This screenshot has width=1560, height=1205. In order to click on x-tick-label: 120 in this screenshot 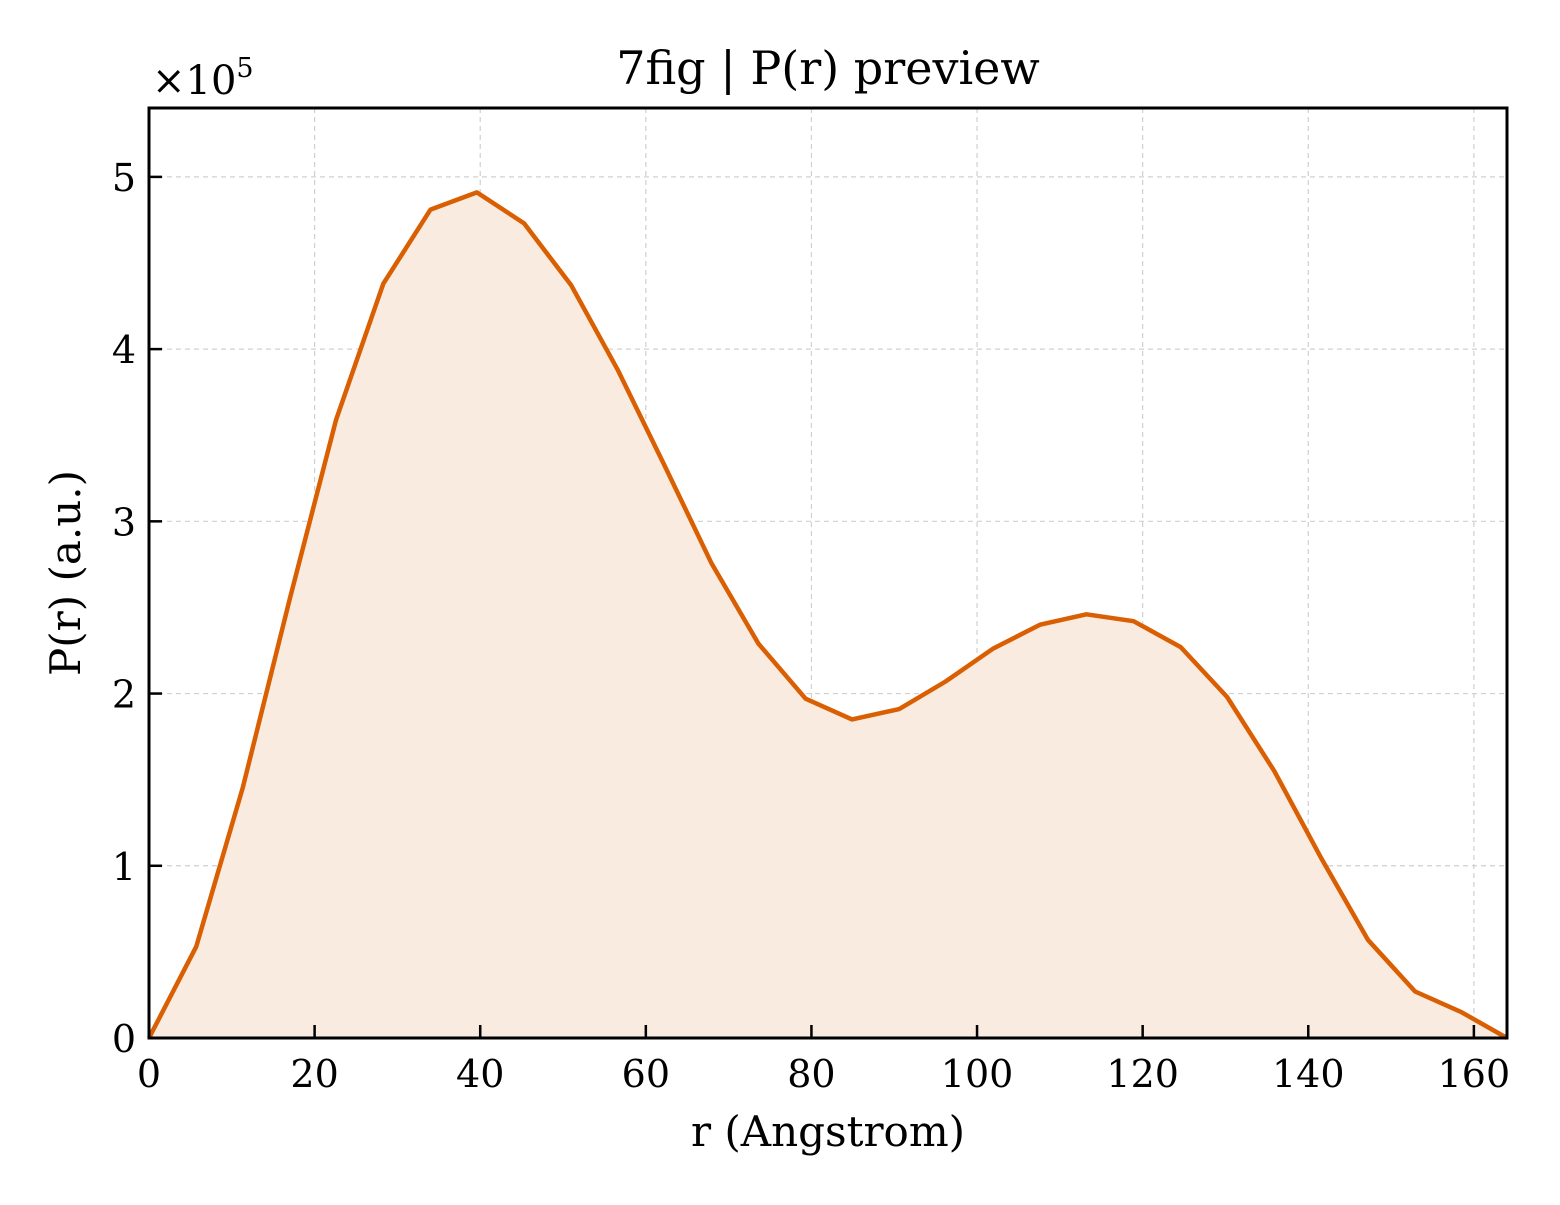, I will do `click(1142, 1074)`.